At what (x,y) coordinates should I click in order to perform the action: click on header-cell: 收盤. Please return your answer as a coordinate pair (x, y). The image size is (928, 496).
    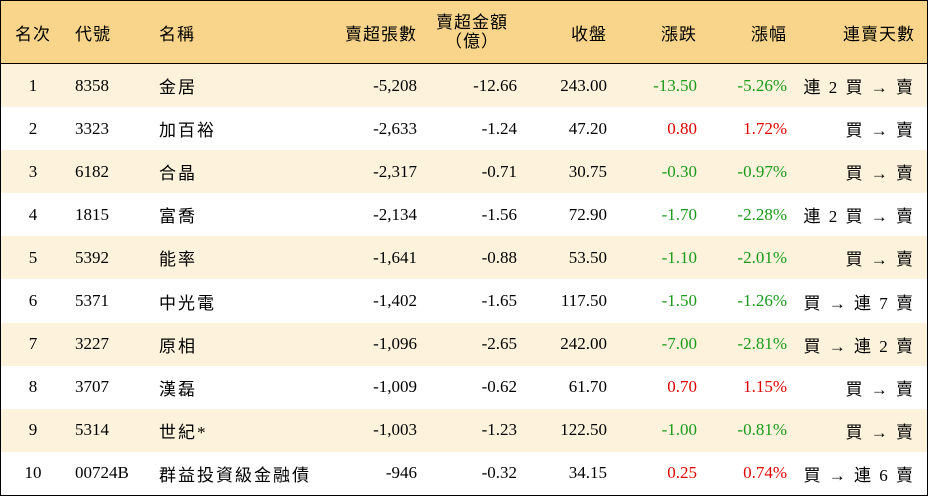
    Looking at the image, I should click on (589, 34).